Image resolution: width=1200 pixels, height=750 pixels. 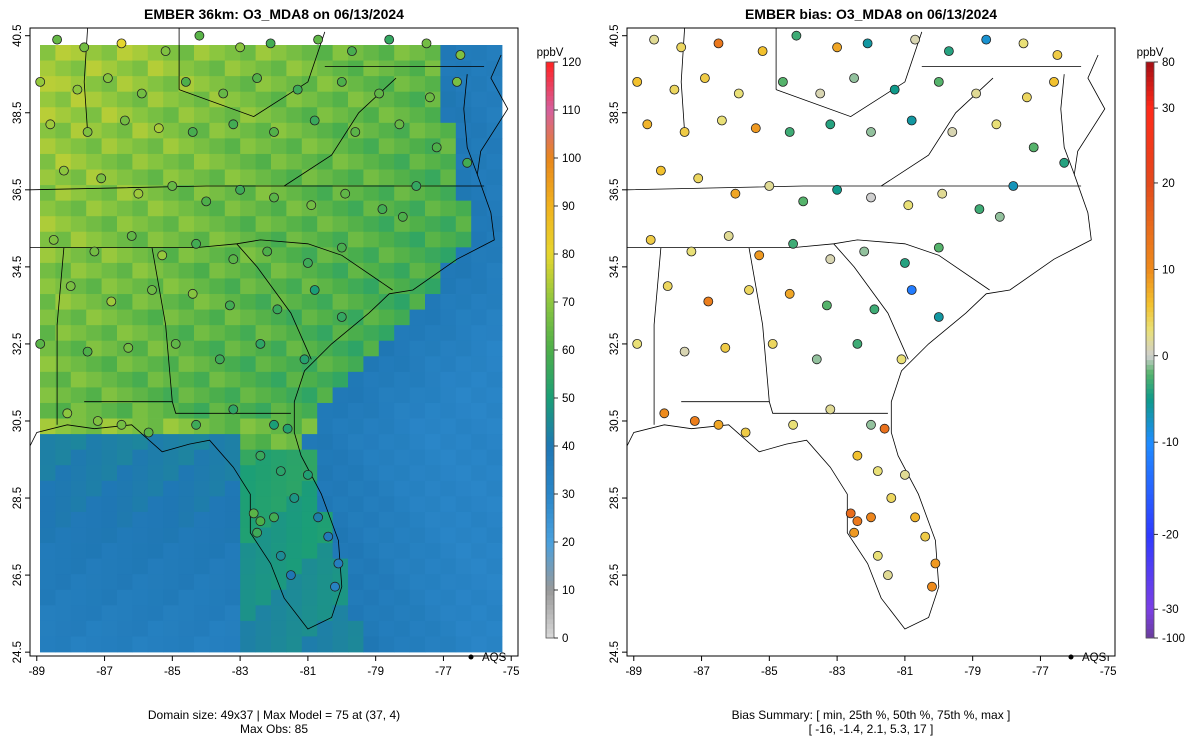 What do you see at coordinates (571, 159) in the screenshot?
I see `colorbar-tick-label: 100` at bounding box center [571, 159].